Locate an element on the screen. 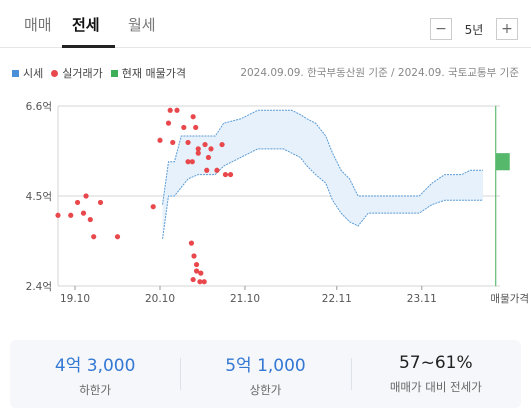 The image size is (531, 413). lower-price-label: 하한가 is located at coordinates (95, 389).